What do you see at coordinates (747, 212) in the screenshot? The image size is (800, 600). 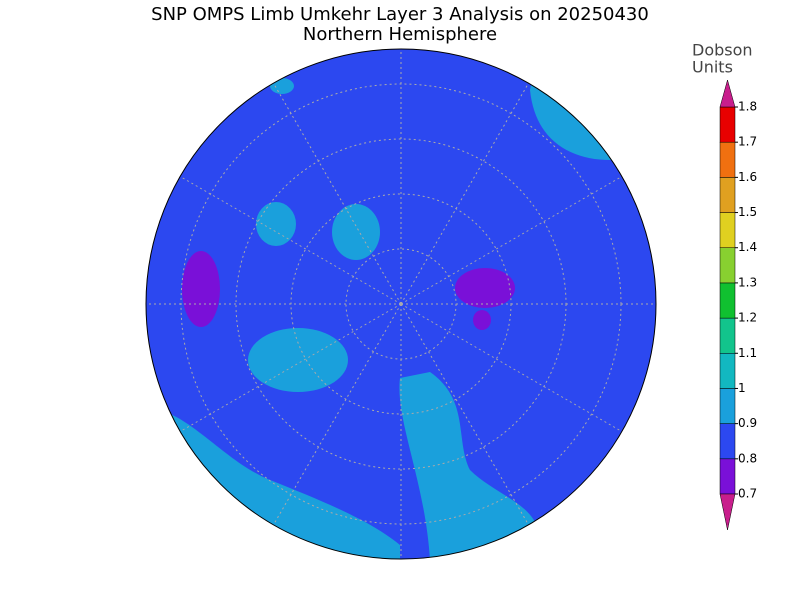 I see `colorbar-tick-label: 1.5` at bounding box center [747, 212].